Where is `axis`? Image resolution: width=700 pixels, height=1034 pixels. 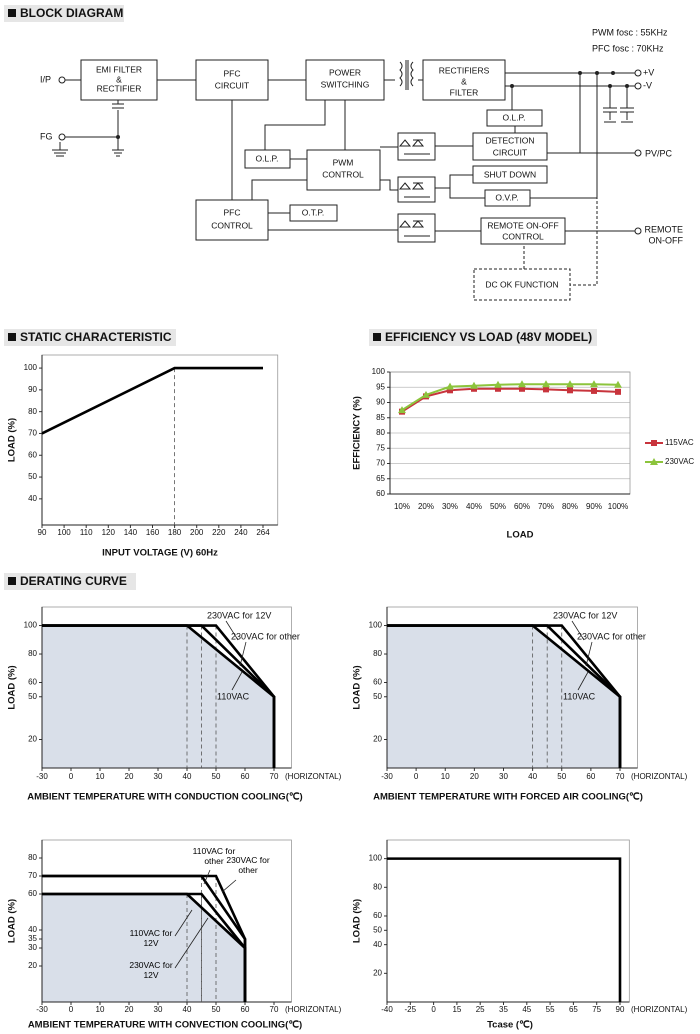
axis is located at coordinates (508, 921).